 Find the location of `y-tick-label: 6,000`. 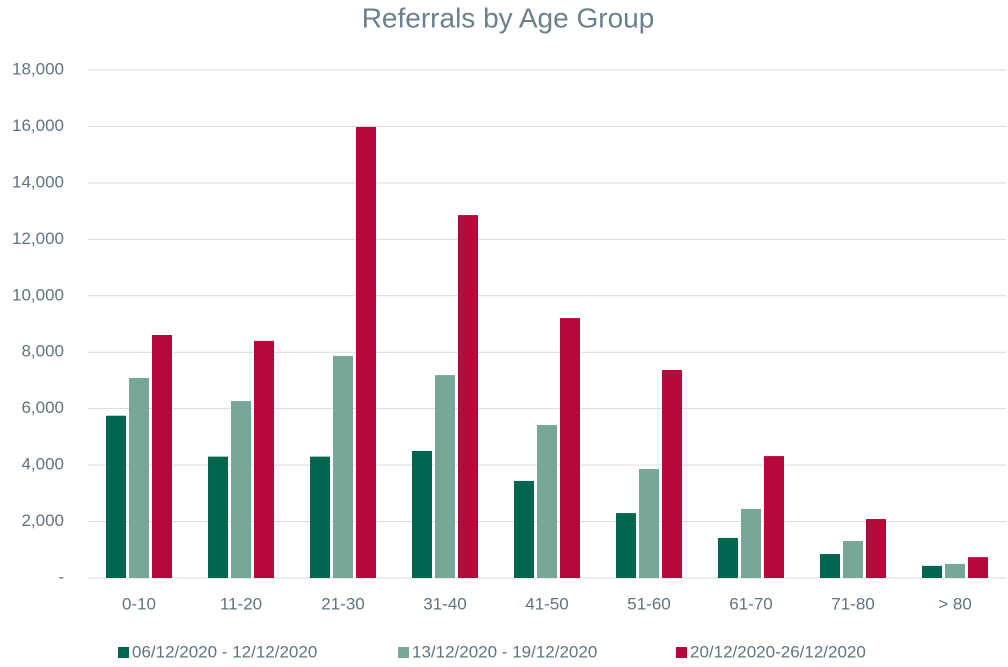

y-tick-label: 6,000 is located at coordinates (42, 407).